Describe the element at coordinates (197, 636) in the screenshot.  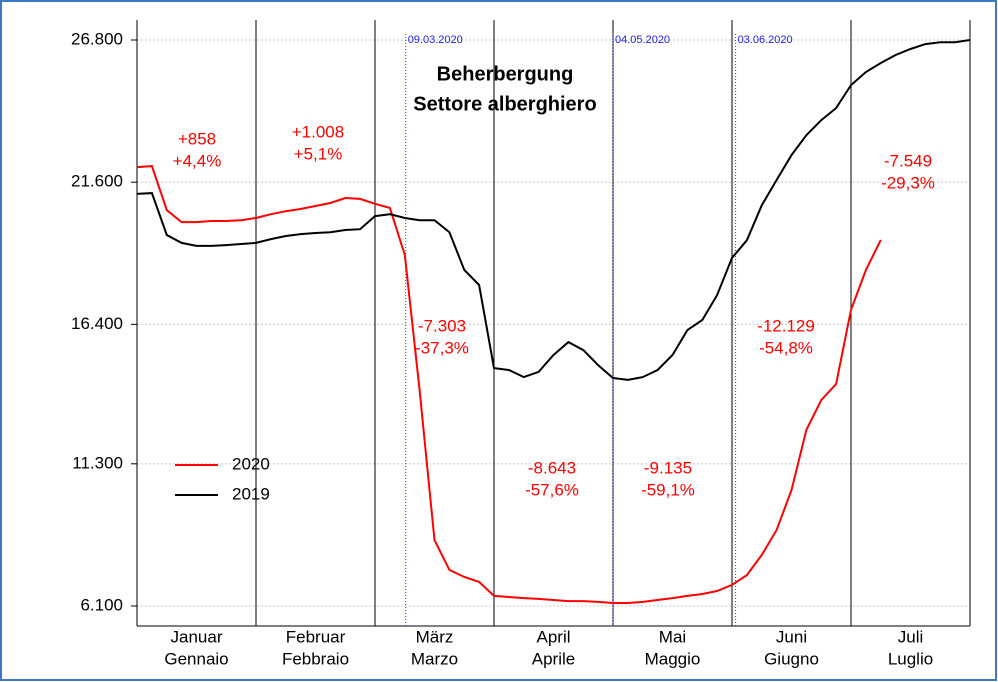
I see `x-tick-label: Januar` at that location.